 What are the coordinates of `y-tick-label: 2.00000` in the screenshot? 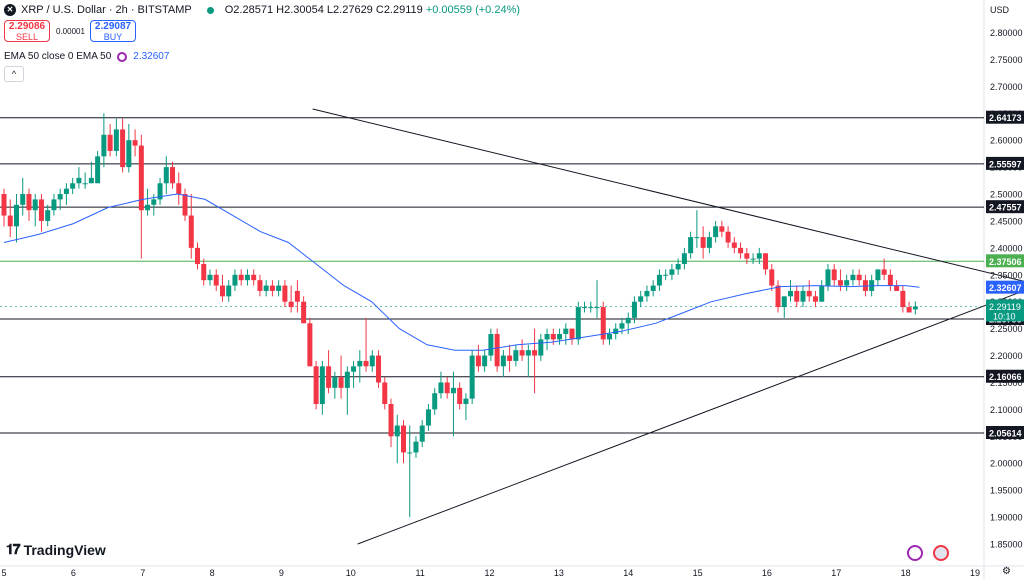 It's located at (1006, 464).